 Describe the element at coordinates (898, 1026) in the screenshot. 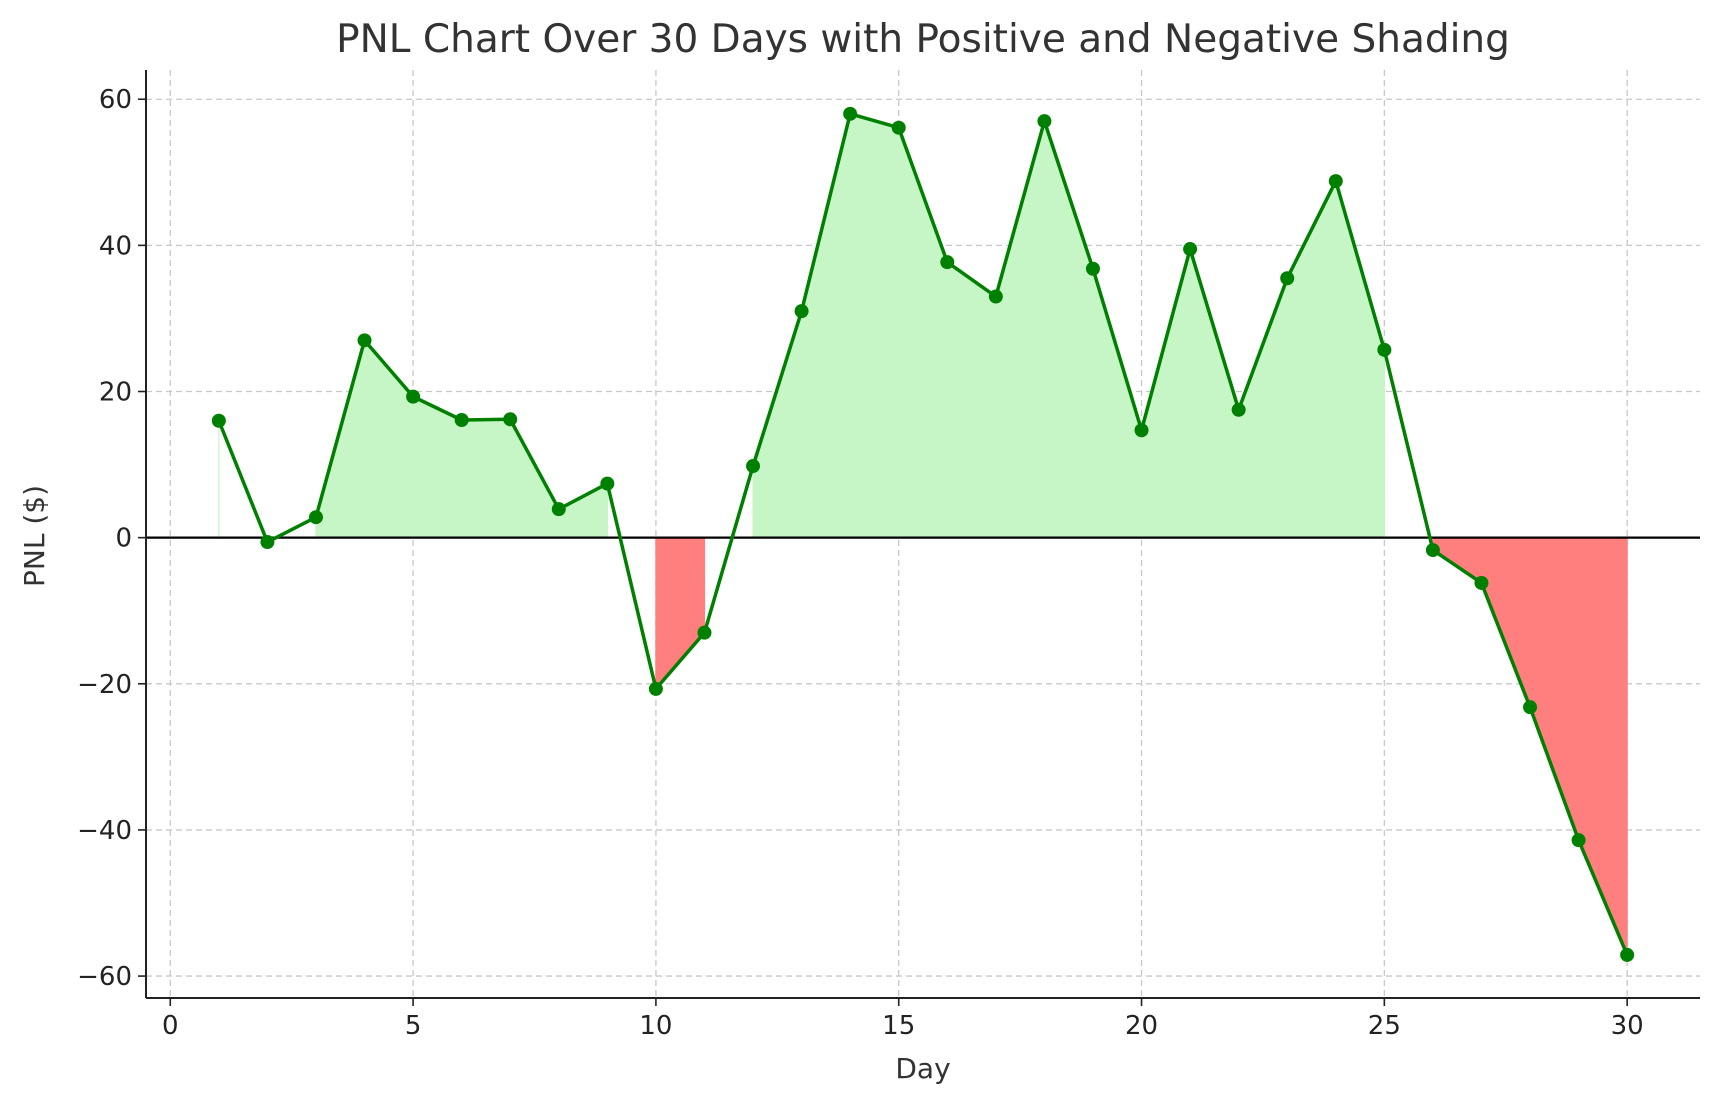

I see `x-tick-label: 15` at that location.